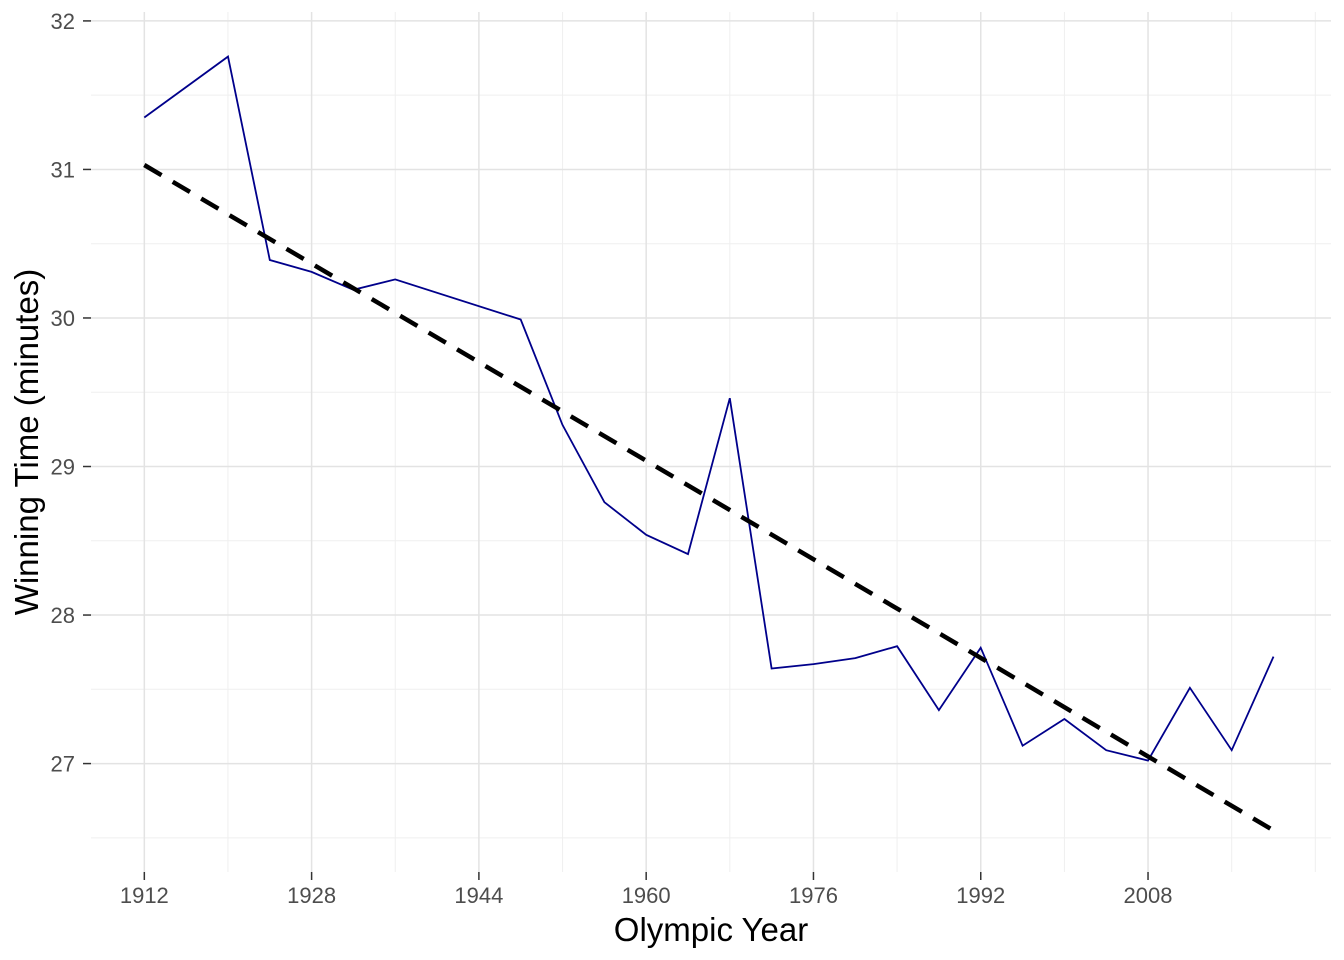 The height and width of the screenshot is (960, 1344). What do you see at coordinates (63, 21) in the screenshot?
I see `y-tick-label: 32` at bounding box center [63, 21].